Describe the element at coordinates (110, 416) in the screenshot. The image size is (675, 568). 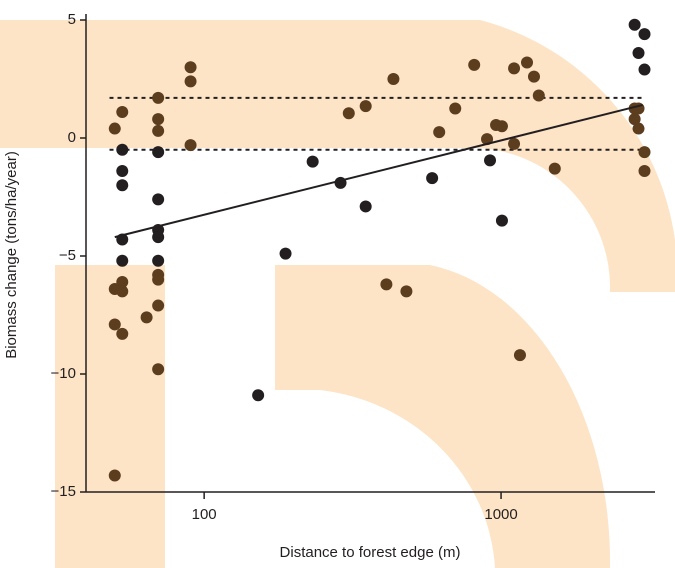
I see `background-band` at that location.